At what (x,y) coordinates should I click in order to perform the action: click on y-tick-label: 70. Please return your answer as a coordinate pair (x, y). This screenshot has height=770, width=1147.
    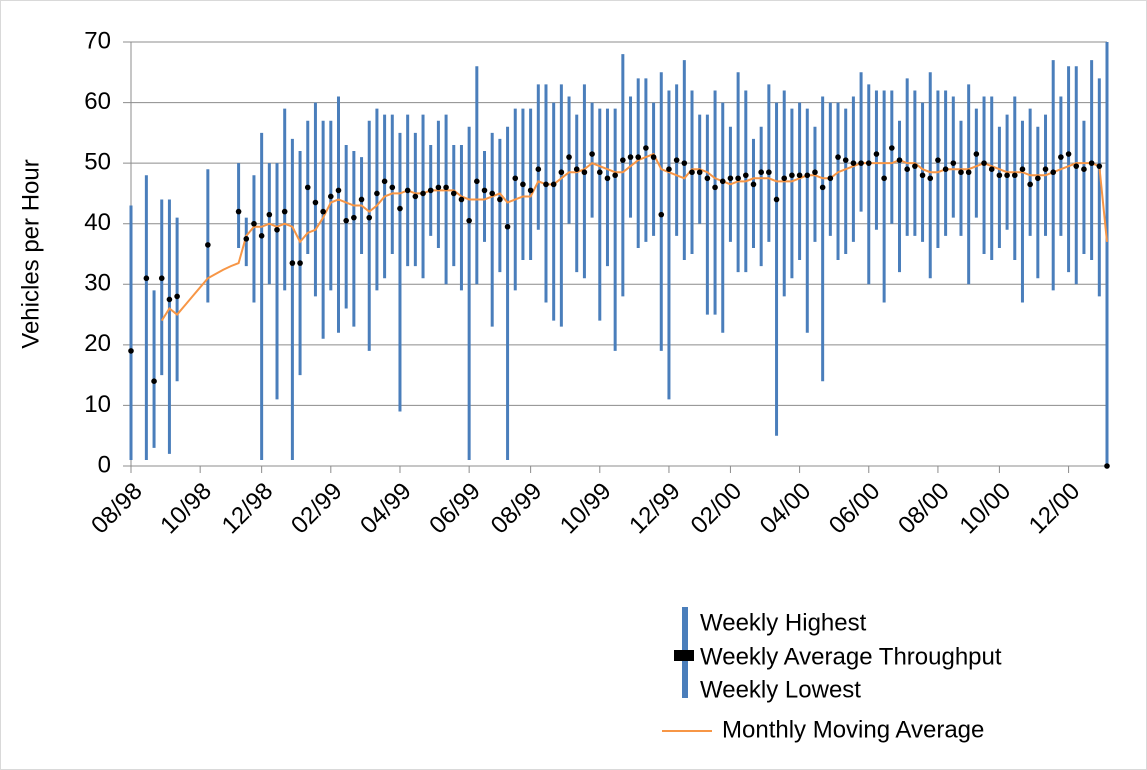
    Looking at the image, I should click on (97, 40).